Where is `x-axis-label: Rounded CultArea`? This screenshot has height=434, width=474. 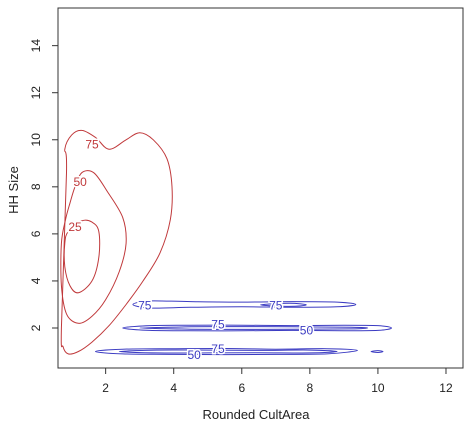
x-axis-label: Rounded CultArea is located at coordinates (257, 414).